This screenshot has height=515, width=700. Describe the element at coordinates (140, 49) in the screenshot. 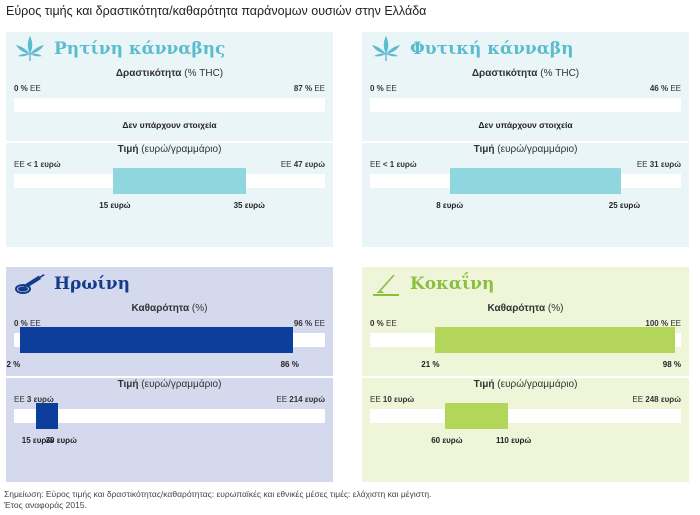

I see `panel-title: Ρητίνη κάνναβης` at that location.